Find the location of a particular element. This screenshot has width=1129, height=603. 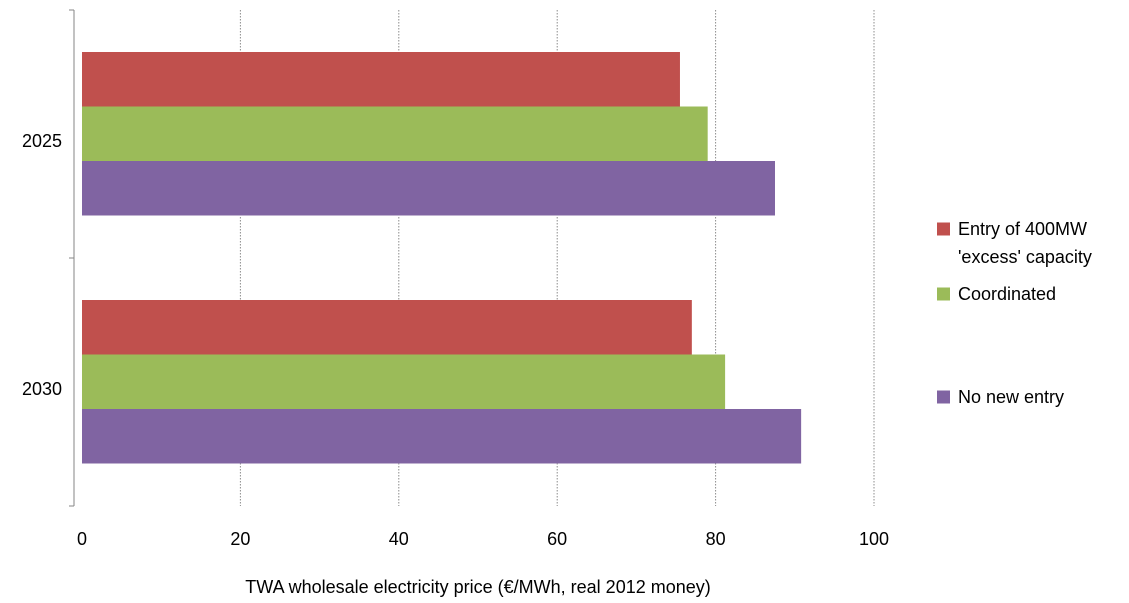

legend-label: No new entry is located at coordinates (1011, 397).